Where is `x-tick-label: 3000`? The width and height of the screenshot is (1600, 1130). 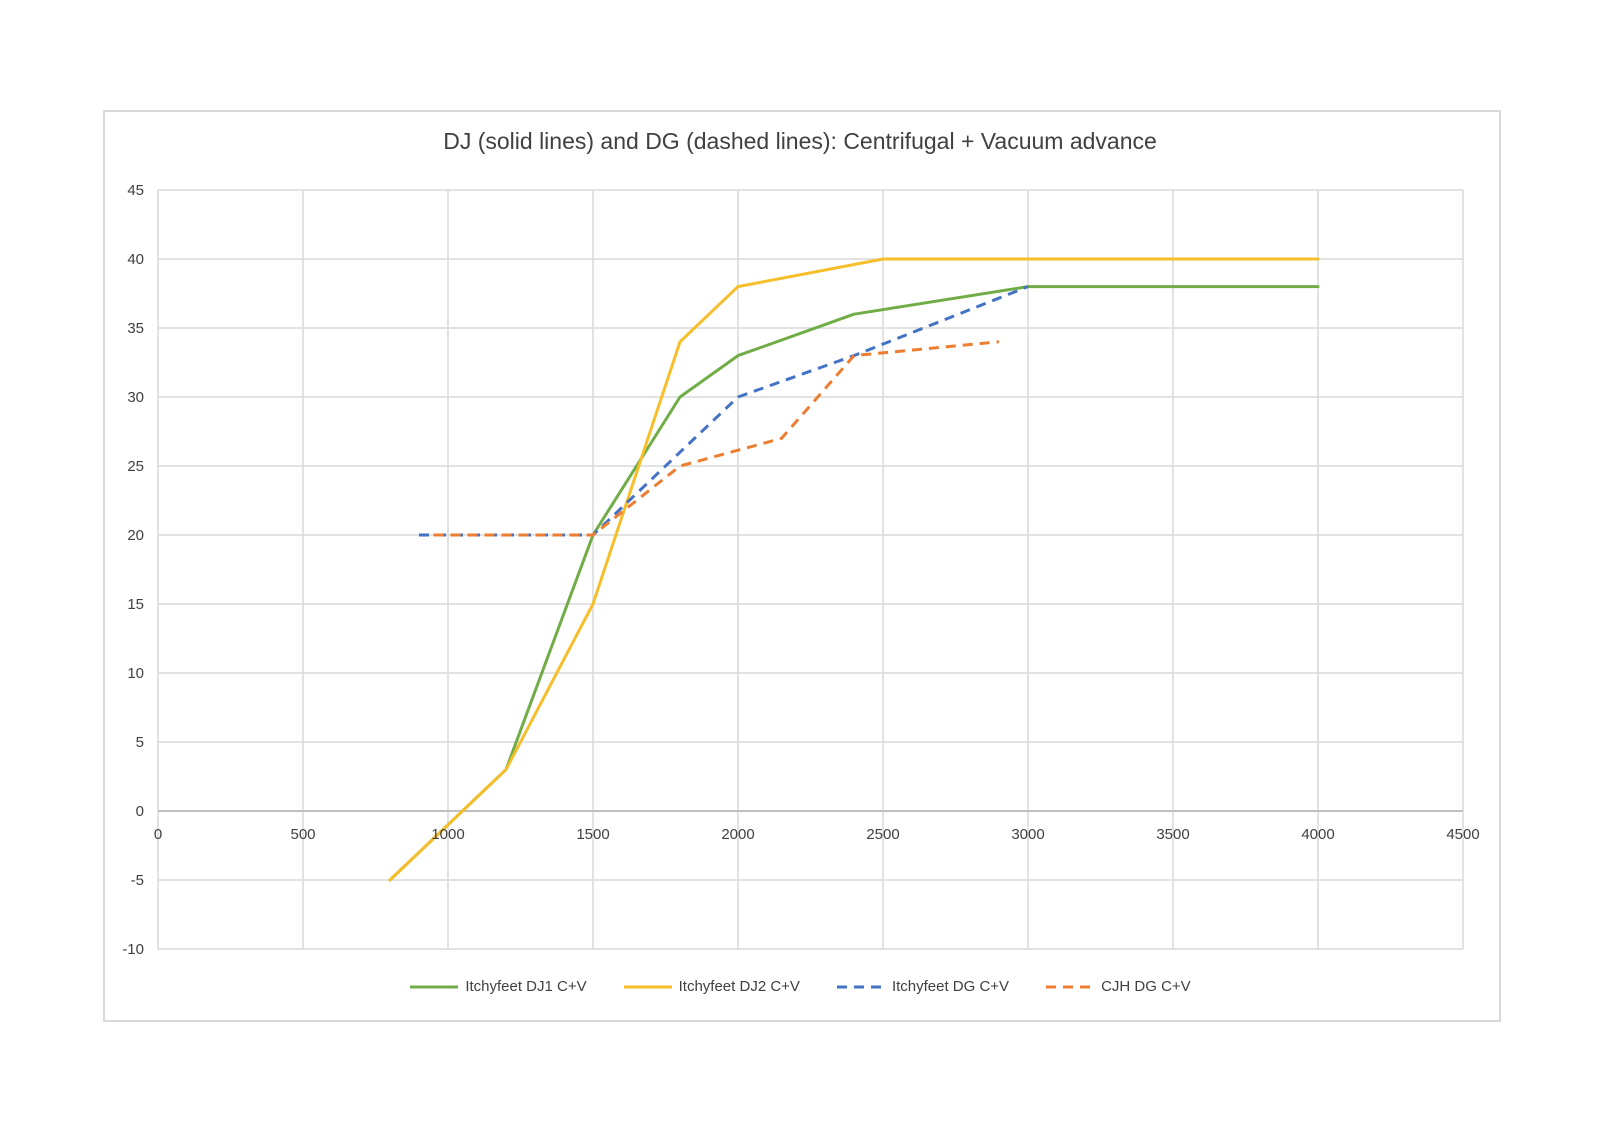
x-tick-label: 3000 is located at coordinates (1027, 834).